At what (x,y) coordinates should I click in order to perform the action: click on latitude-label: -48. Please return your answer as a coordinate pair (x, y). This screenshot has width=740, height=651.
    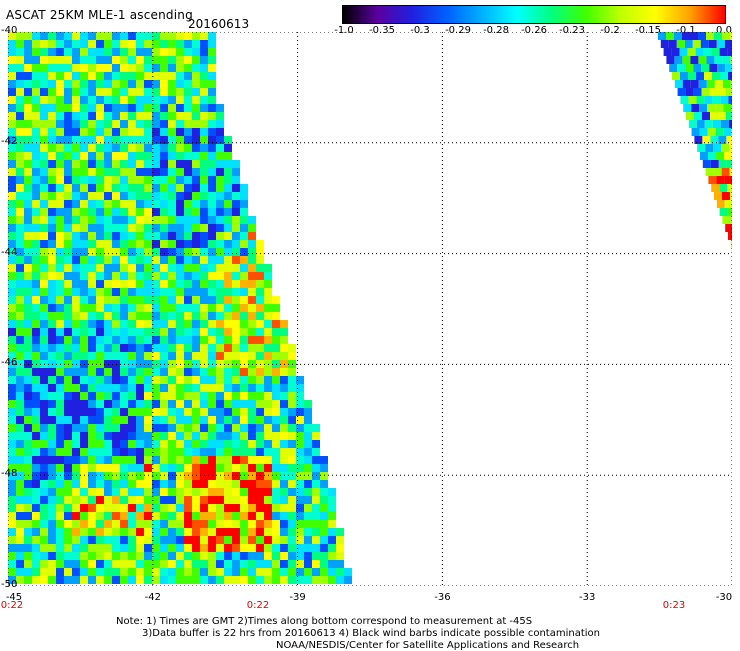
    Looking at the image, I should click on (9, 473).